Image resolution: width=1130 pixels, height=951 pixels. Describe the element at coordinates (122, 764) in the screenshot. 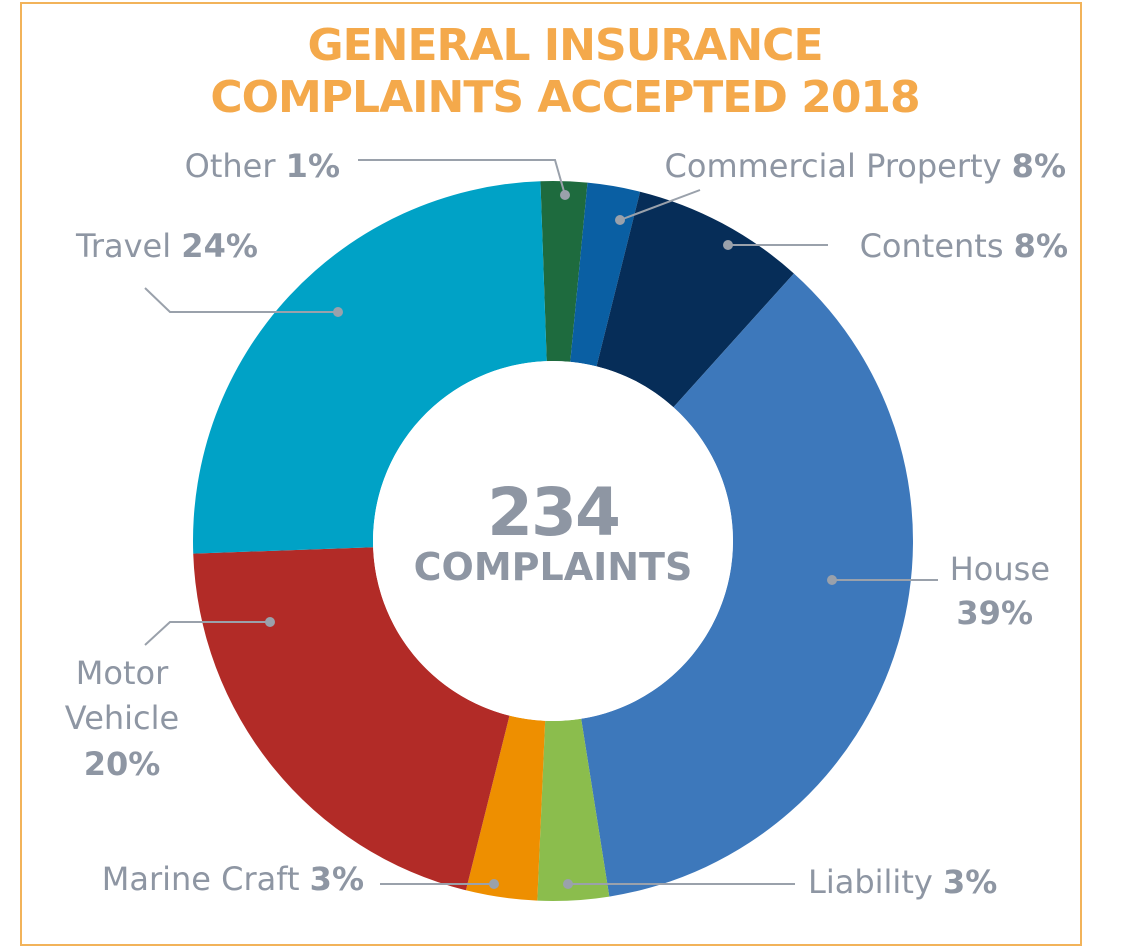

I see `label-motor-pct: 20%` at that location.